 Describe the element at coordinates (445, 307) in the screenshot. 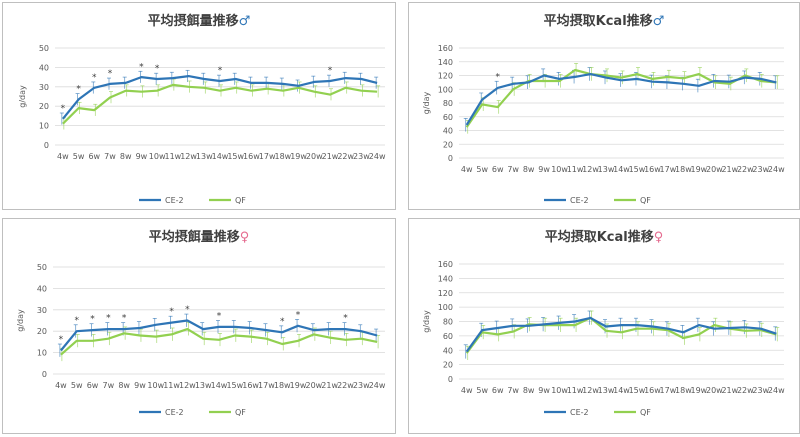

I see `y-tick-label: 100` at that location.